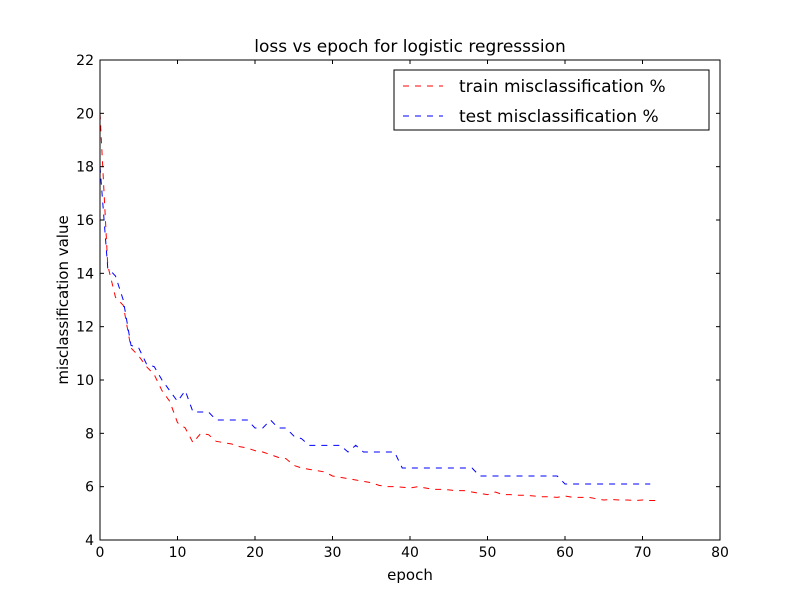 The height and width of the screenshot is (600, 800). Describe the element at coordinates (255, 553) in the screenshot. I see `x-tick-label: 20` at that location.